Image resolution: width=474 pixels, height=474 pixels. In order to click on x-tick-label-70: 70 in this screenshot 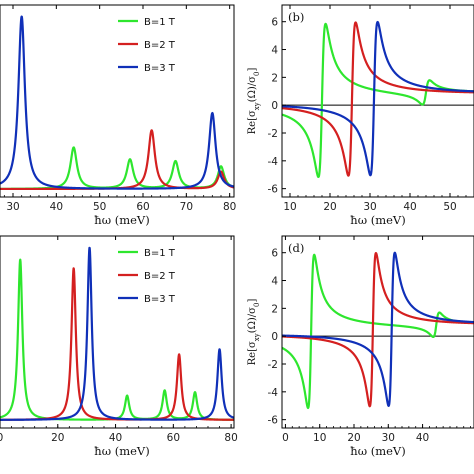, I will do `click(186, 207)`.